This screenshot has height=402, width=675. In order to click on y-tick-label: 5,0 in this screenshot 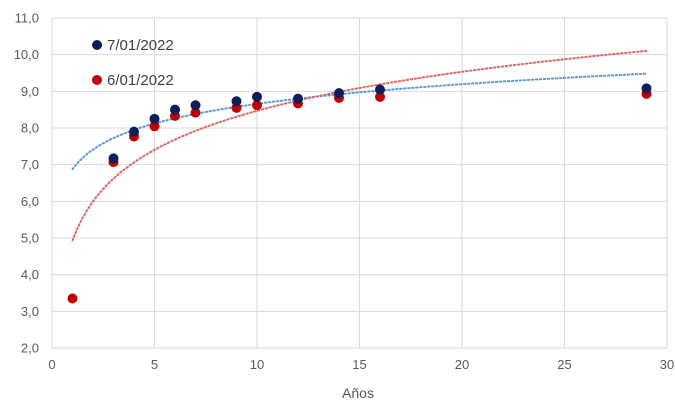, I will do `click(30, 238)`.